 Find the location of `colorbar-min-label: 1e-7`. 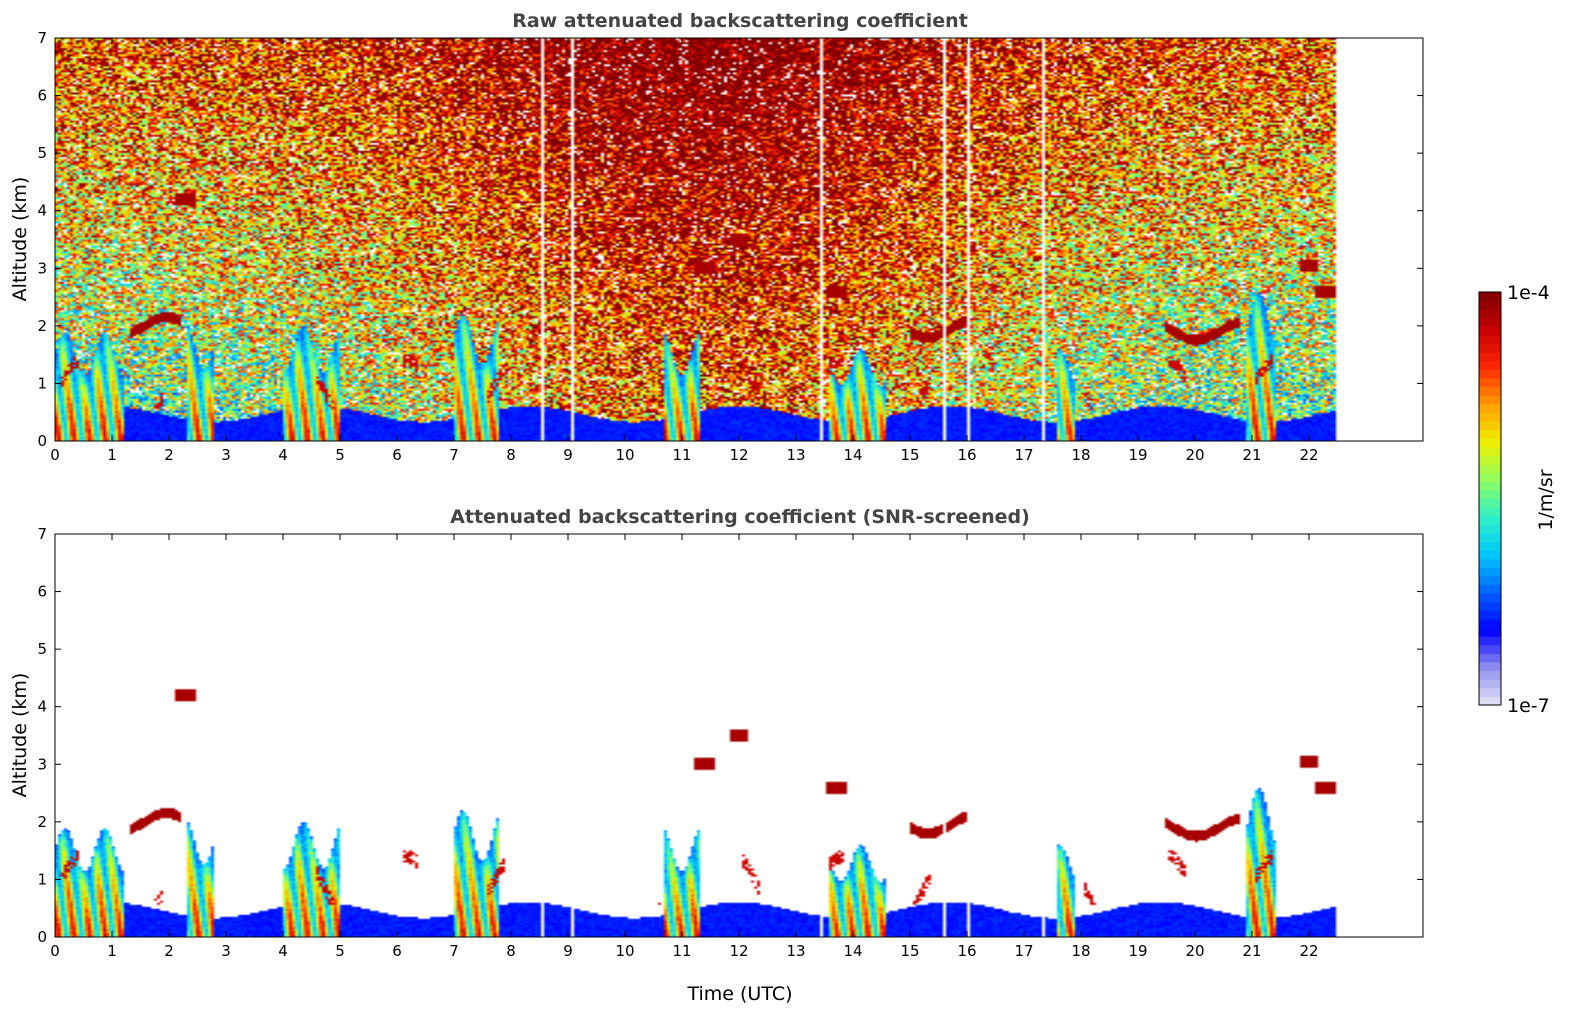

colorbar-min-label: 1e-7 is located at coordinates (1528, 706).